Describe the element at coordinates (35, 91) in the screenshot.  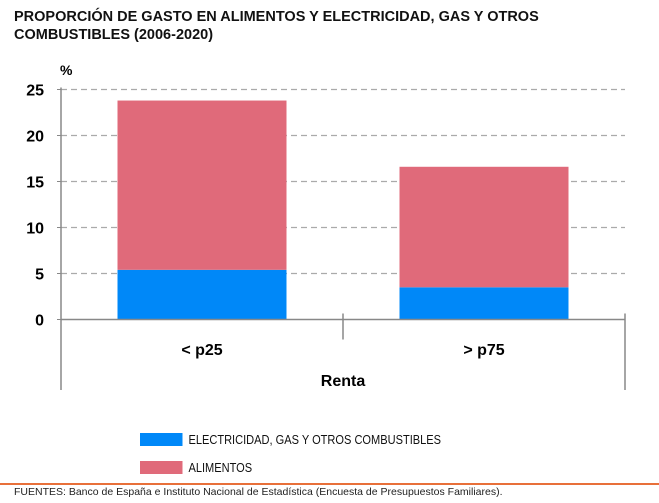
I see `y-tick-label: 25` at that location.